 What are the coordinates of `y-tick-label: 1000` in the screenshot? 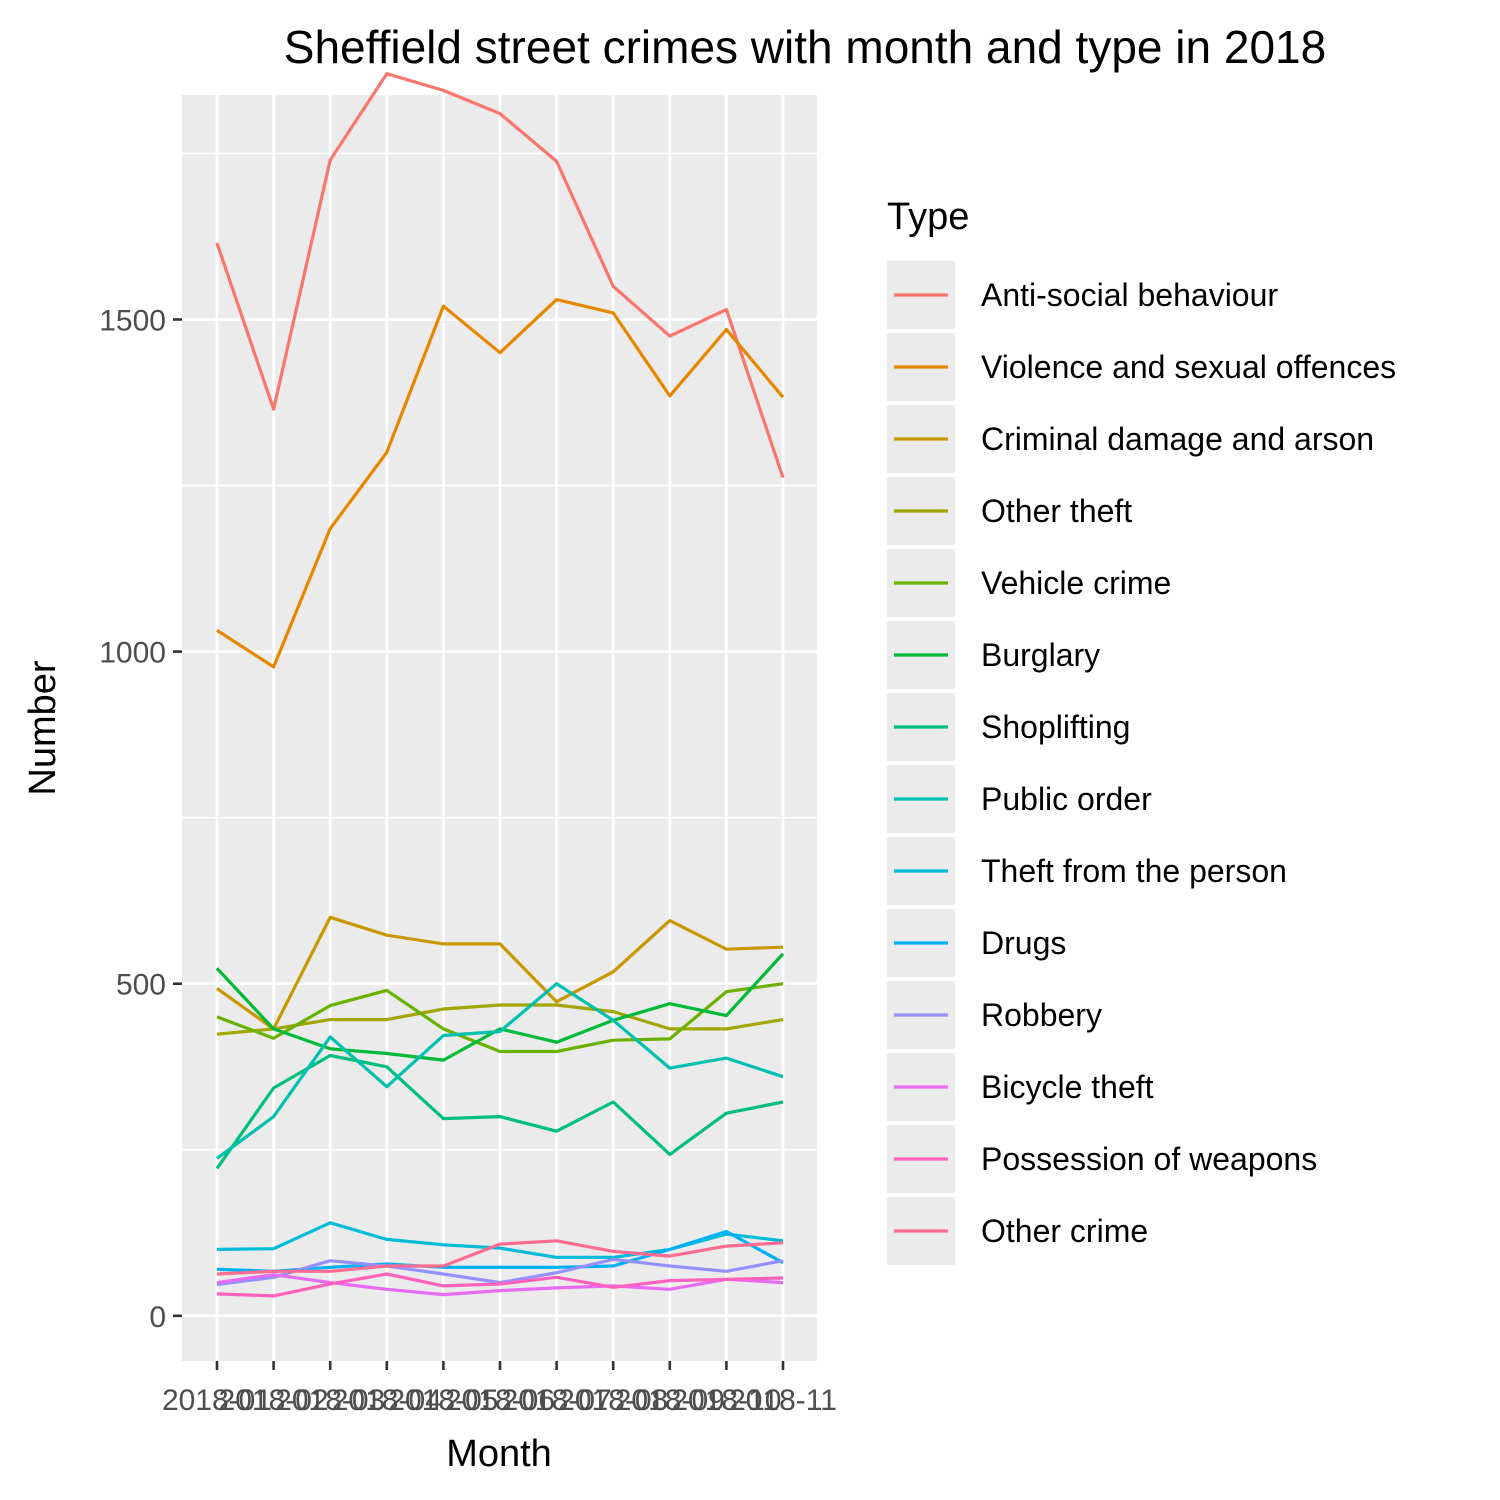 It's located at (132, 653).